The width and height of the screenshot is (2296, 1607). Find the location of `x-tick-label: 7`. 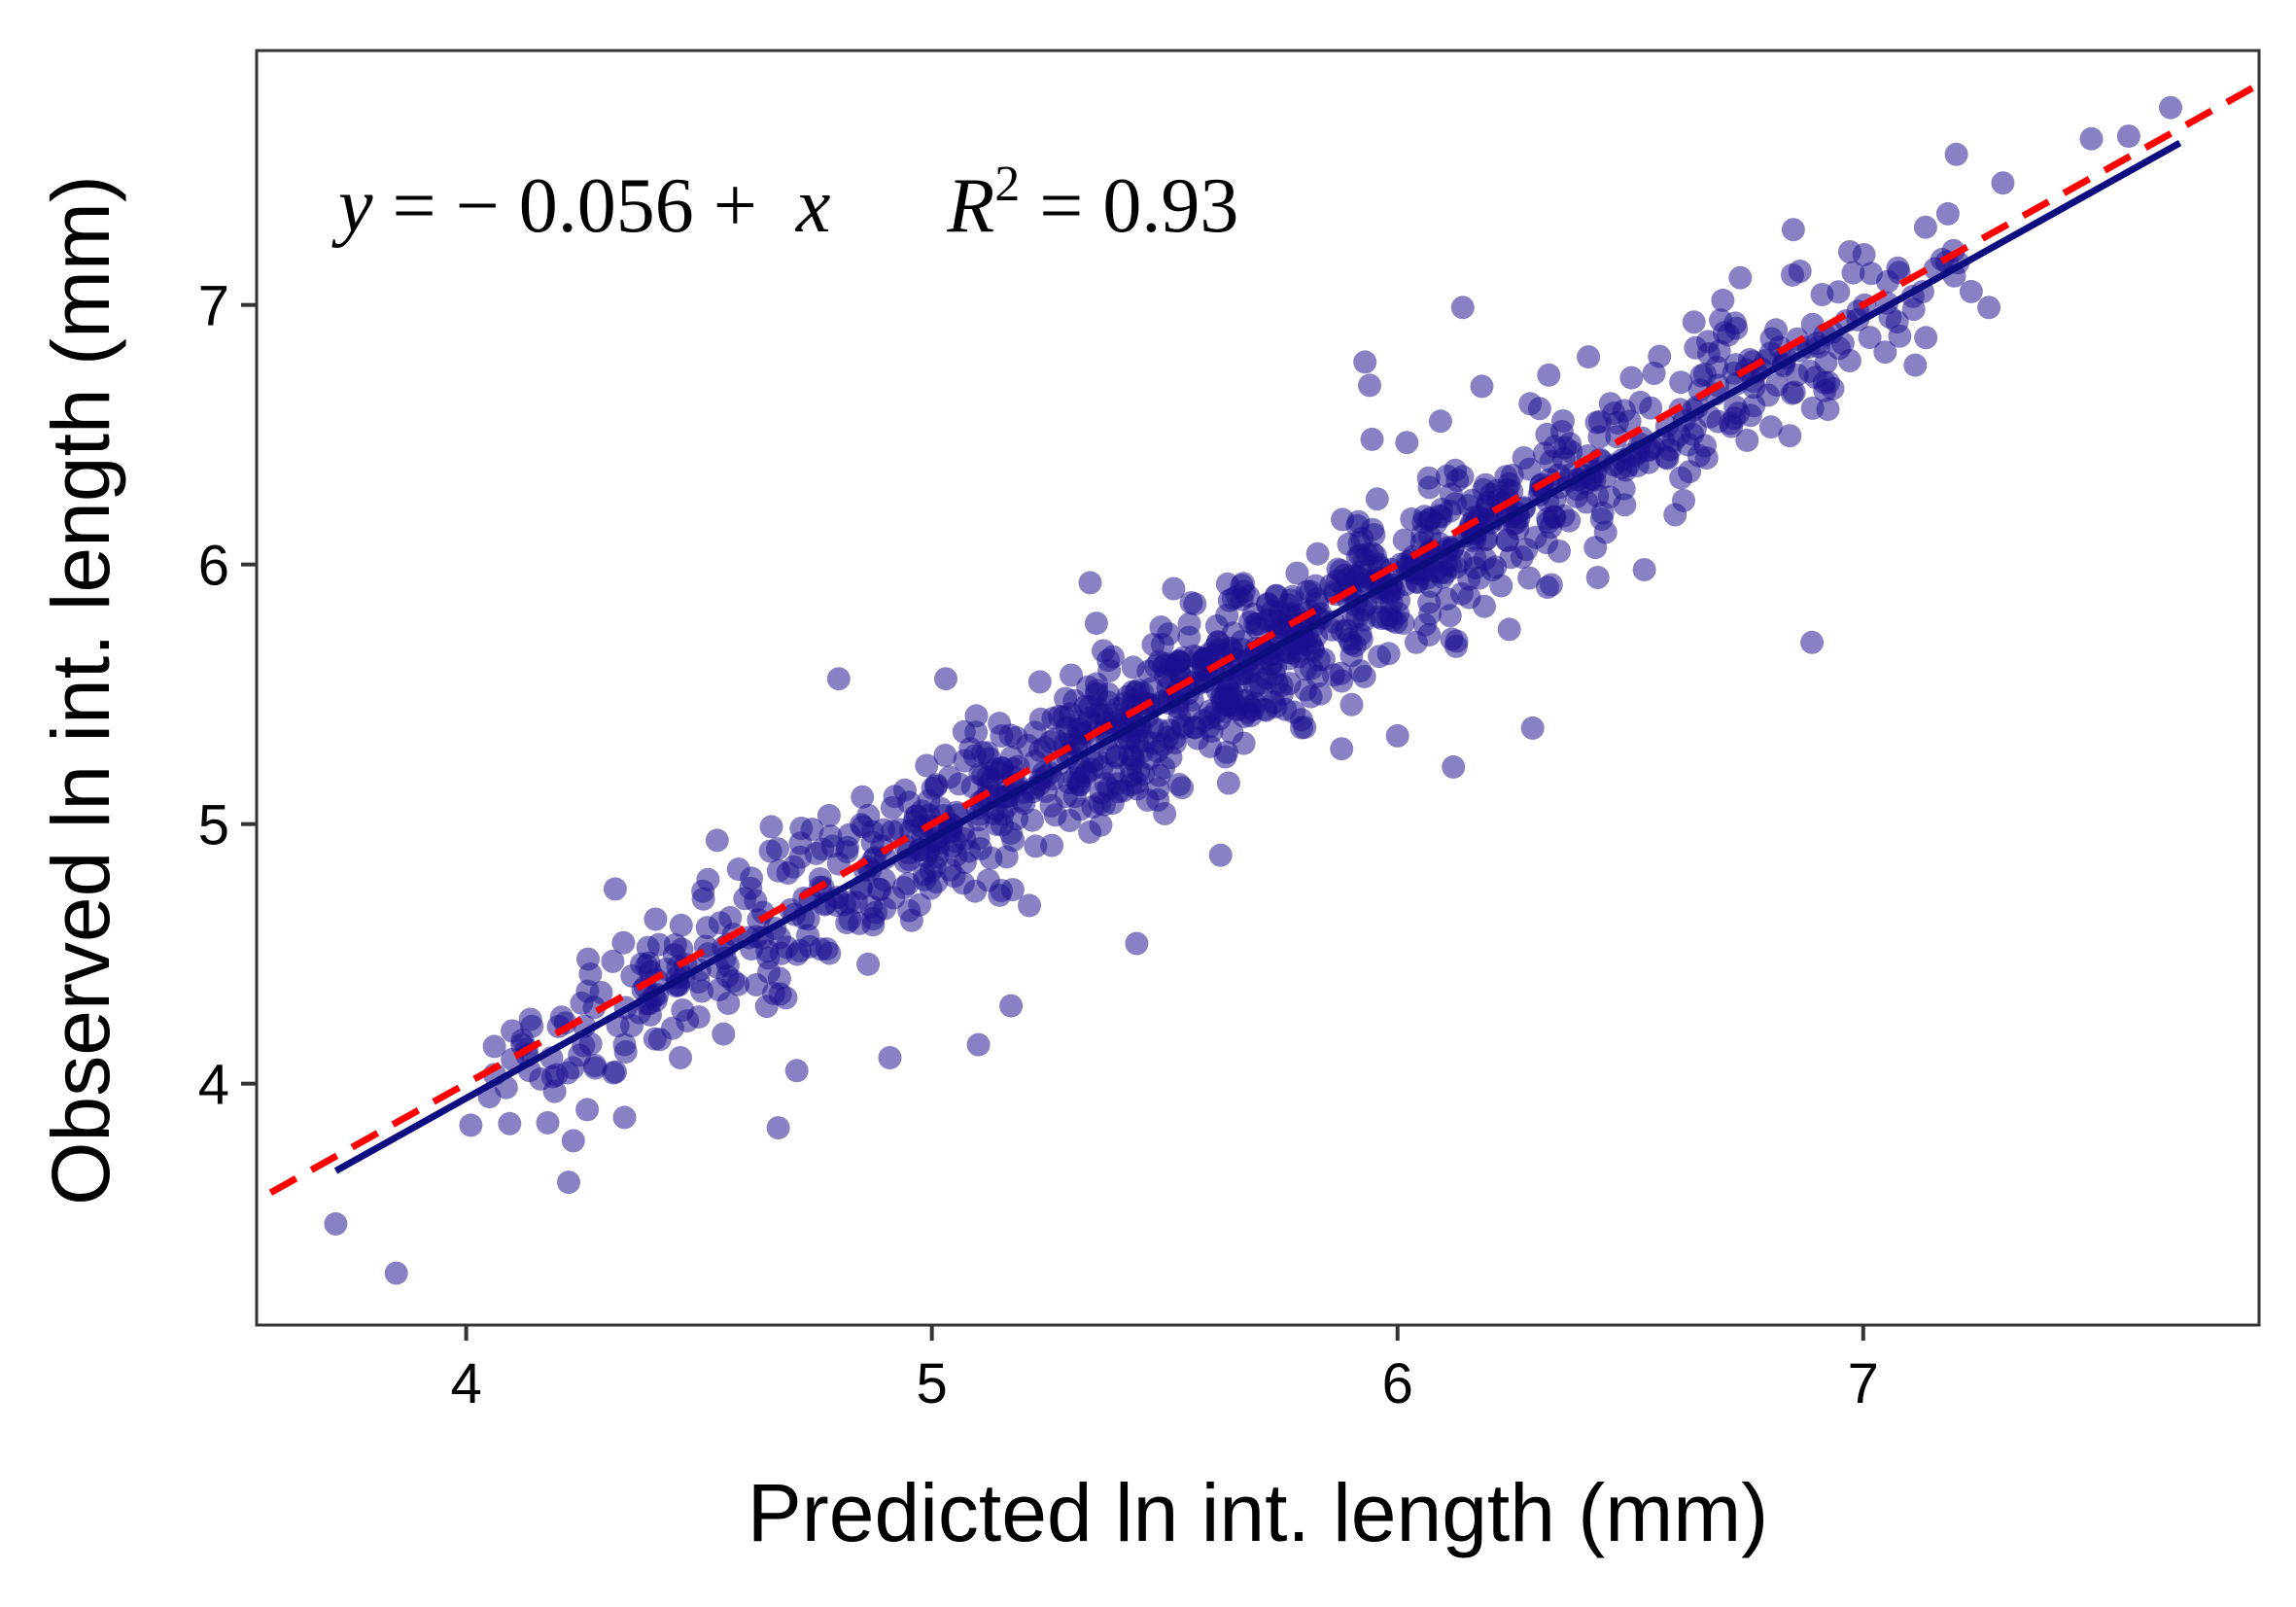

x-tick-label: 7 is located at coordinates (1863, 1383).